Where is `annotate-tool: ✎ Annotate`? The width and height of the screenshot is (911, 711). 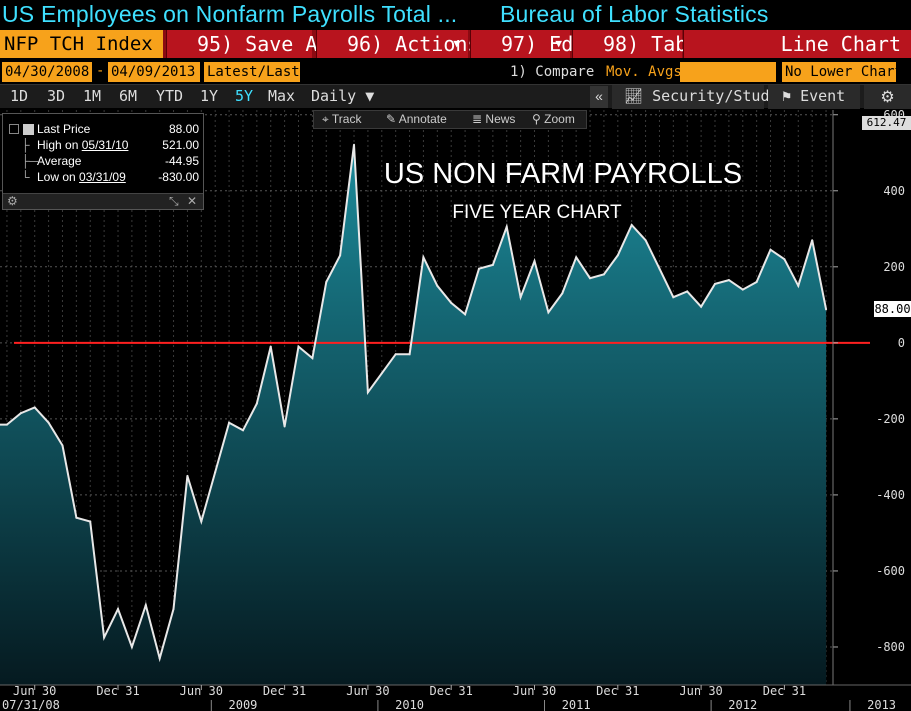 annotate-tool: ✎ Annotate is located at coordinates (416, 119).